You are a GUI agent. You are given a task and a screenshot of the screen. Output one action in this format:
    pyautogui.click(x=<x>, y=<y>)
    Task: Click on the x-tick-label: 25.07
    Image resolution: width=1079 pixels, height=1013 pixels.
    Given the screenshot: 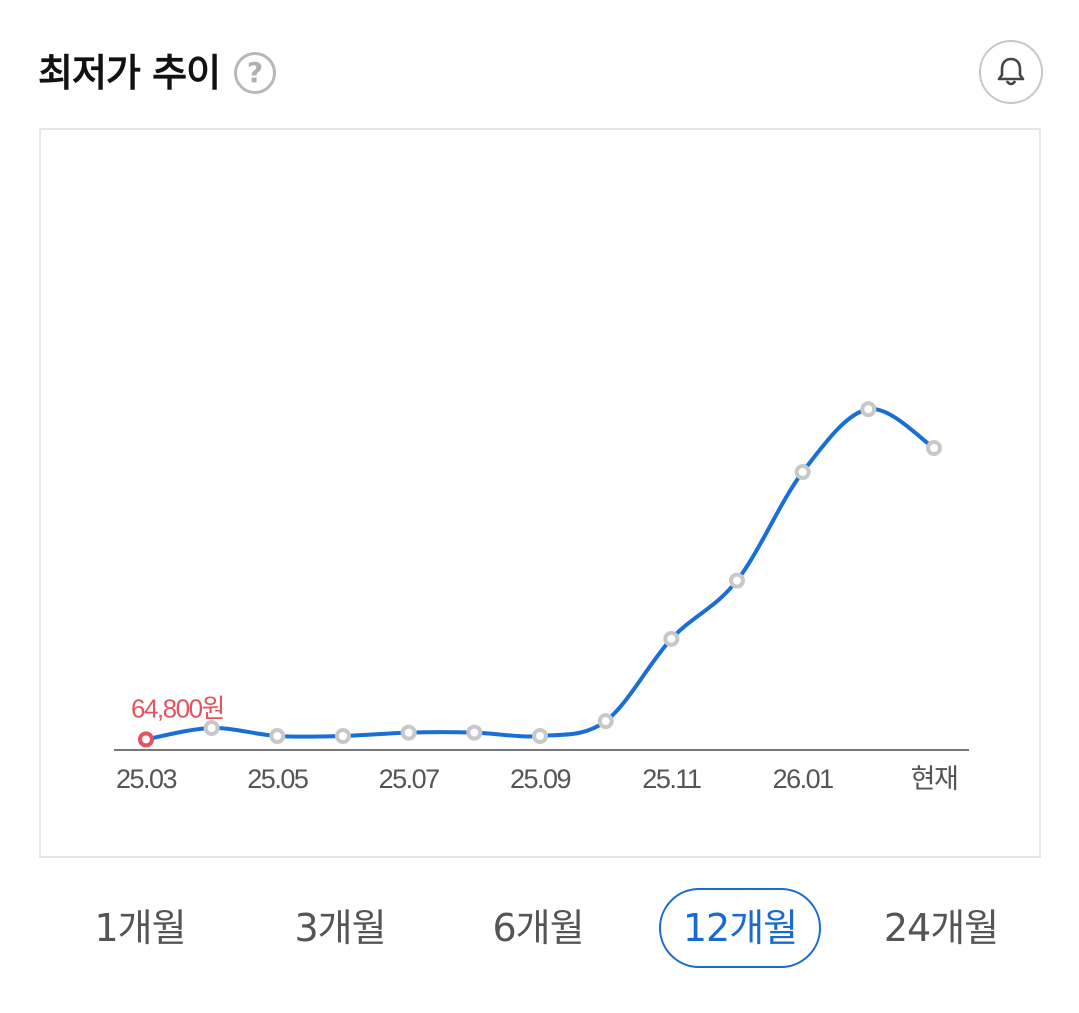 What is the action you would take?
    pyautogui.click(x=409, y=779)
    